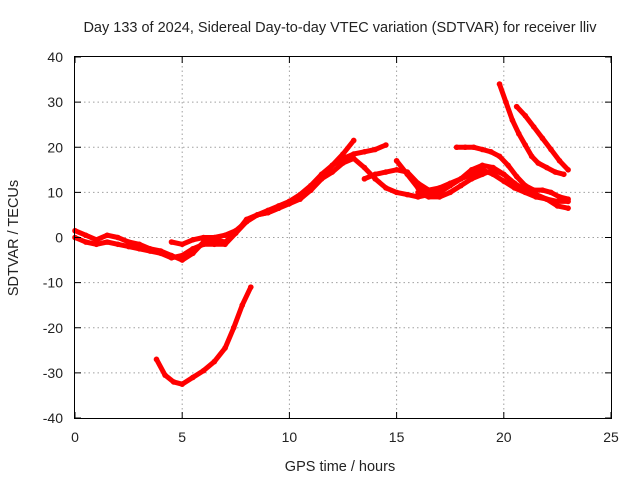 The width and height of the screenshot is (640, 480). Describe the element at coordinates (611, 437) in the screenshot. I see `x-tick-label: 25` at that location.